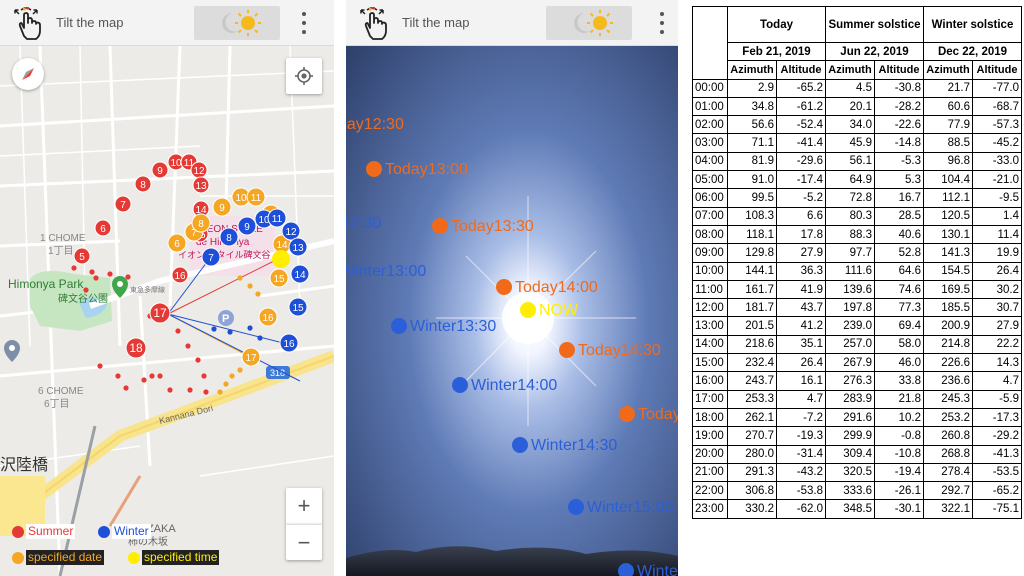 The image size is (1024, 576). I want to click on azimuth-cell: 226.6, so click(948, 363).